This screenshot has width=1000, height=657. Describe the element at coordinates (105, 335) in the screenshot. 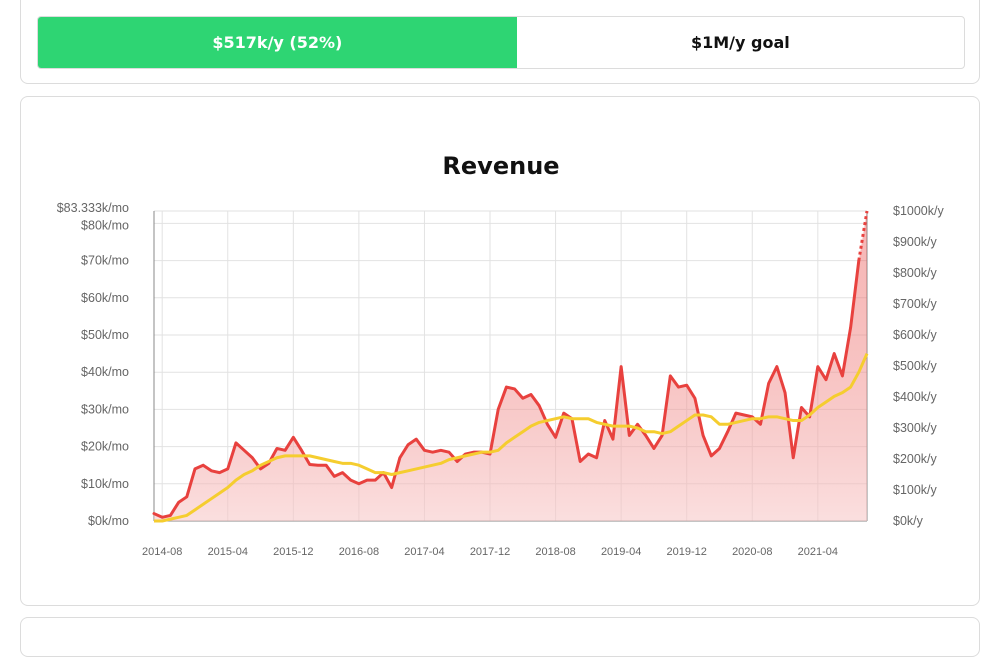

I see `y-left-tick-label: $50k/mo` at that location.